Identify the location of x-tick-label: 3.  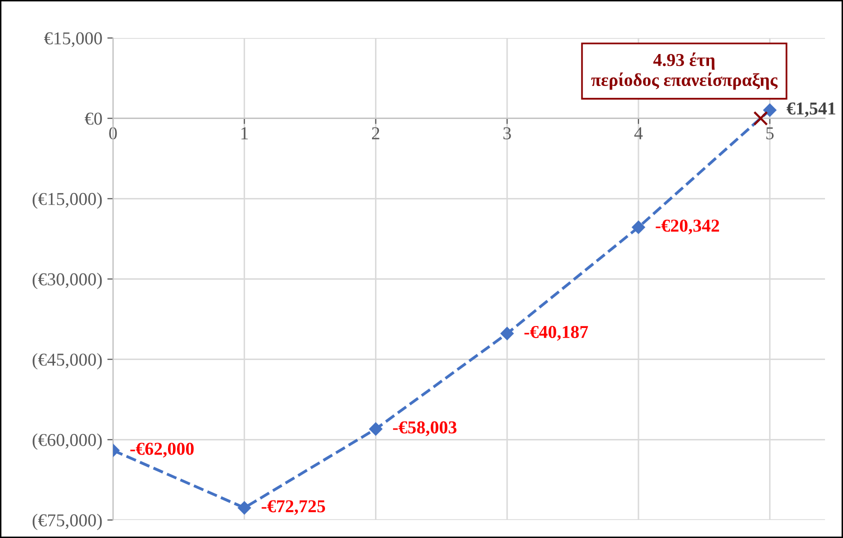
(507, 133).